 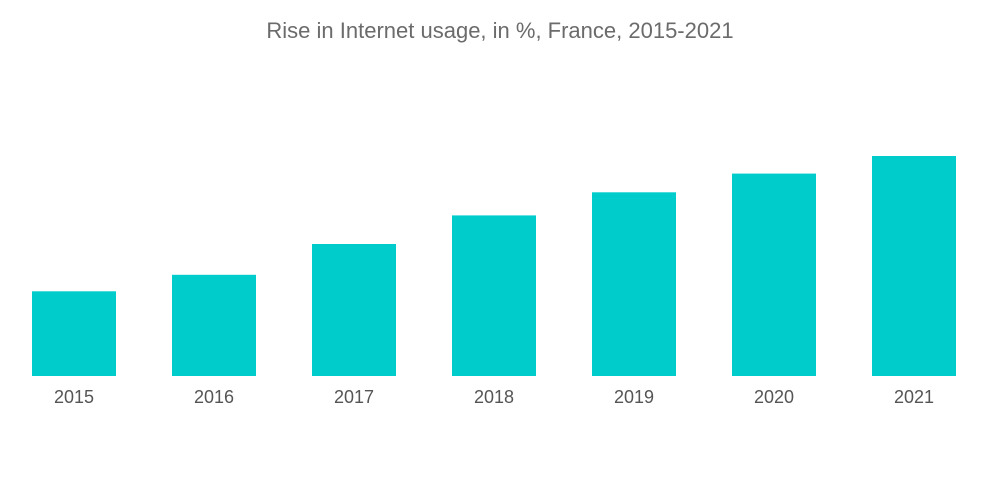 I want to click on x-tick-label-2020: 2020, so click(x=774, y=397).